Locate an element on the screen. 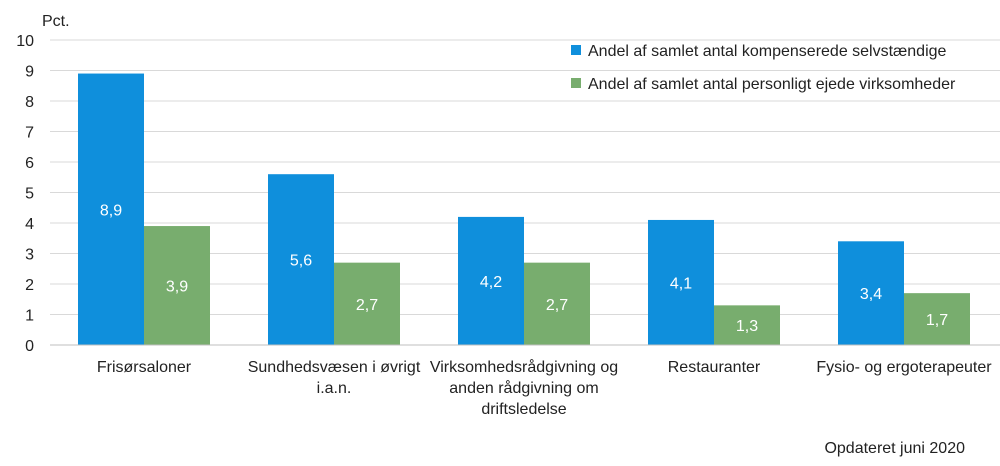 The image size is (1000, 466). y-tick-label: 1 is located at coordinates (29, 316).